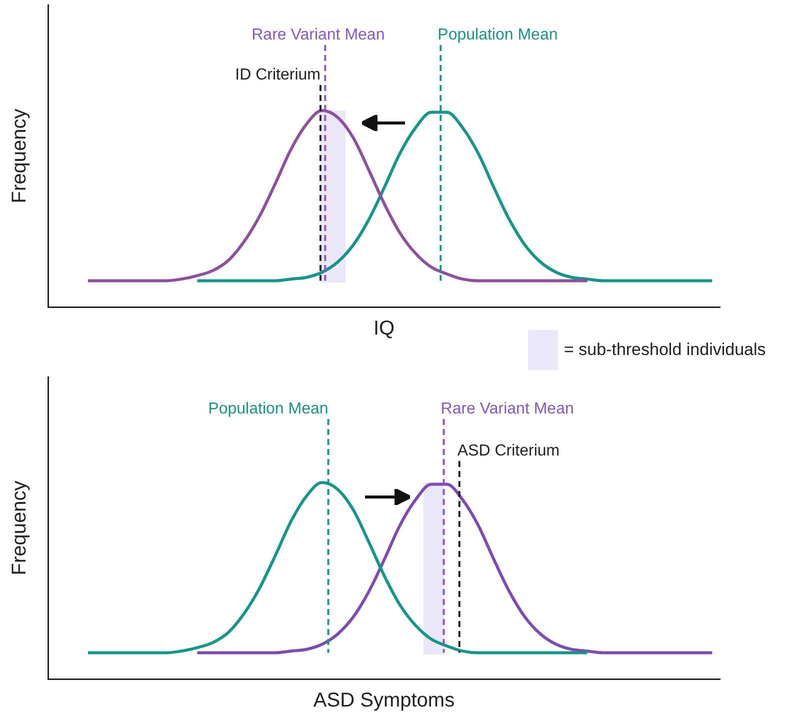 This screenshot has width=812, height=717. Describe the element at coordinates (277, 75) in the screenshot. I see `text: ID Criterium` at that location.